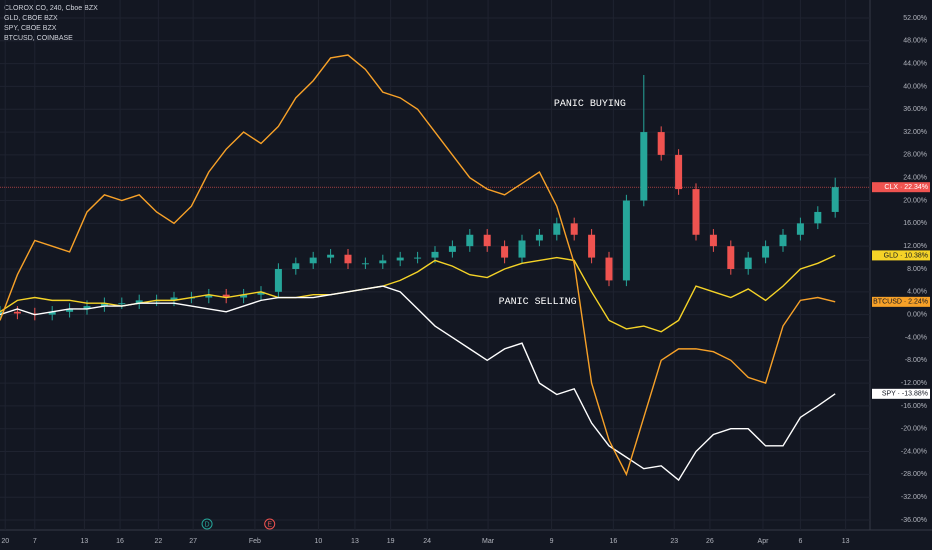 The width and height of the screenshot is (932, 550). What do you see at coordinates (552, 541) in the screenshot?
I see `x-tick-label: 9` at bounding box center [552, 541].